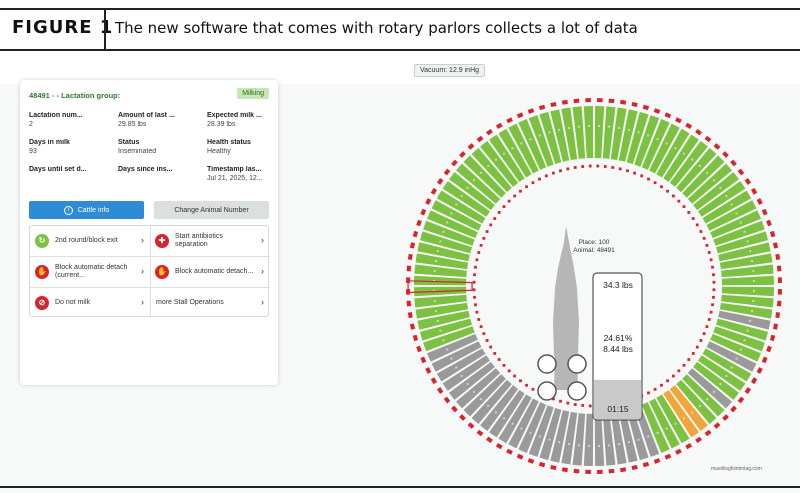 Image resolution: width=800 pixels, height=493 pixels. I want to click on selected-stall-outline, so click(440, 287).